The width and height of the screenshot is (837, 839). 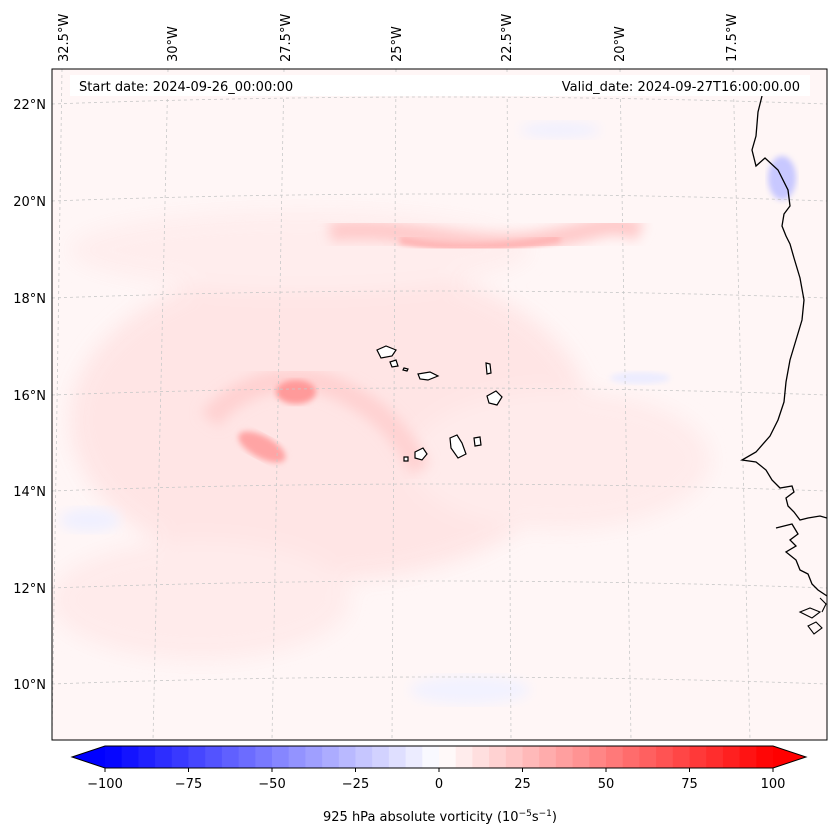 I want to click on vorticity-band-core, so click(x=480, y=243).